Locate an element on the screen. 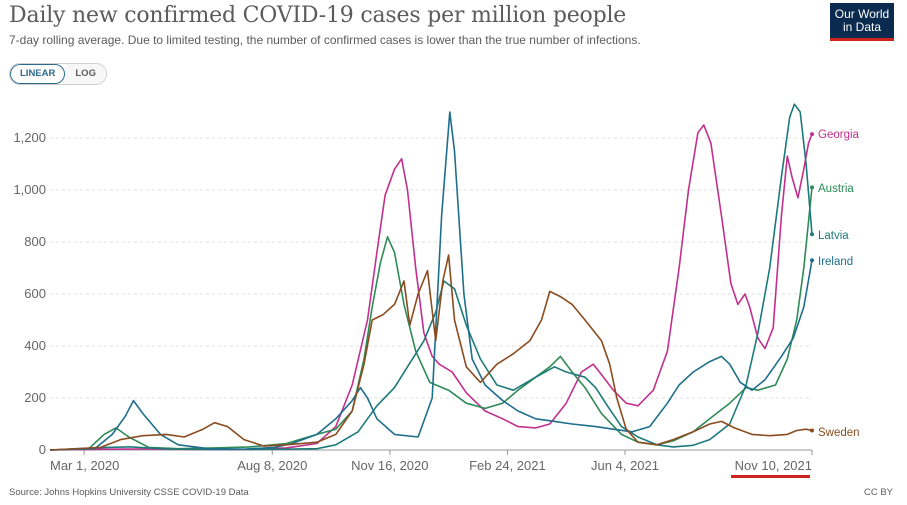 The image size is (907, 505). series-label-latvia: Latvia is located at coordinates (833, 236).